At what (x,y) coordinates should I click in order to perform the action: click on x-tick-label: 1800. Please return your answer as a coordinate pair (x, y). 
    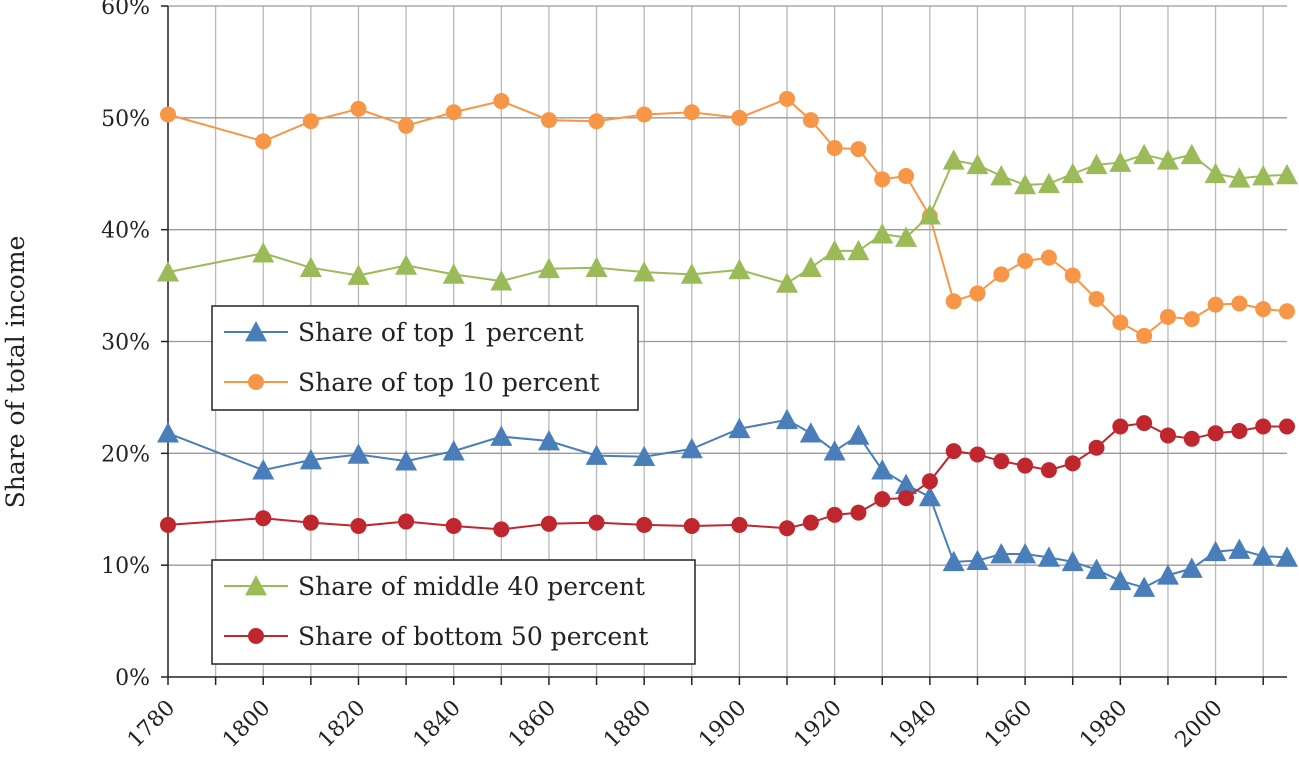
    Looking at the image, I should click on (246, 724).